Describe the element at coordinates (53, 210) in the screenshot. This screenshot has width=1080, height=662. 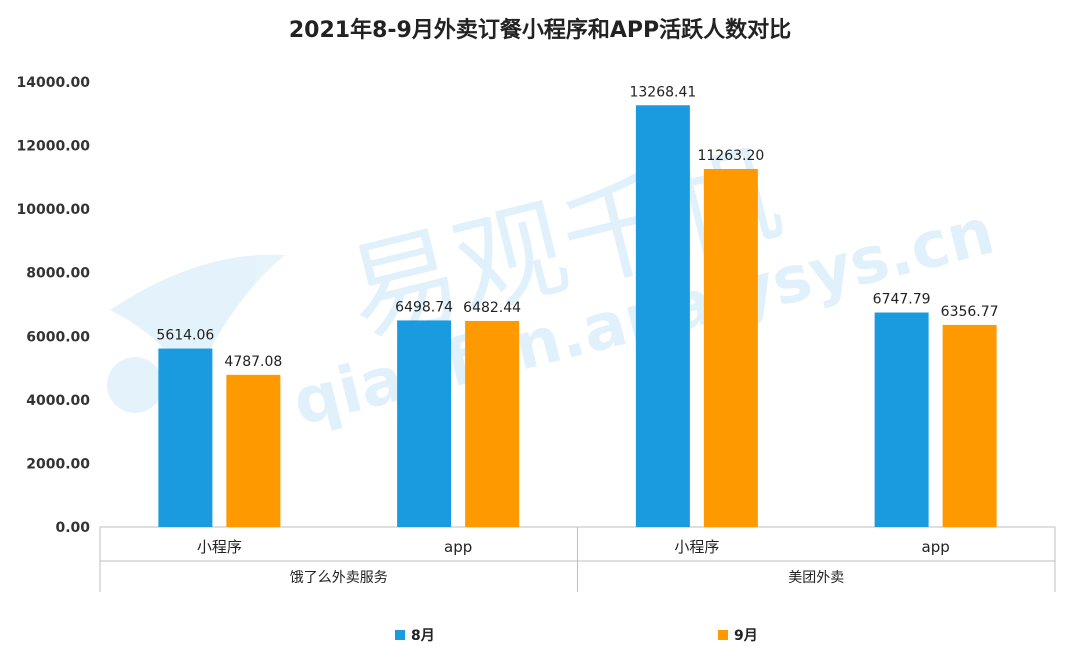
I see `y-tick-label: 10000.00` at that location.